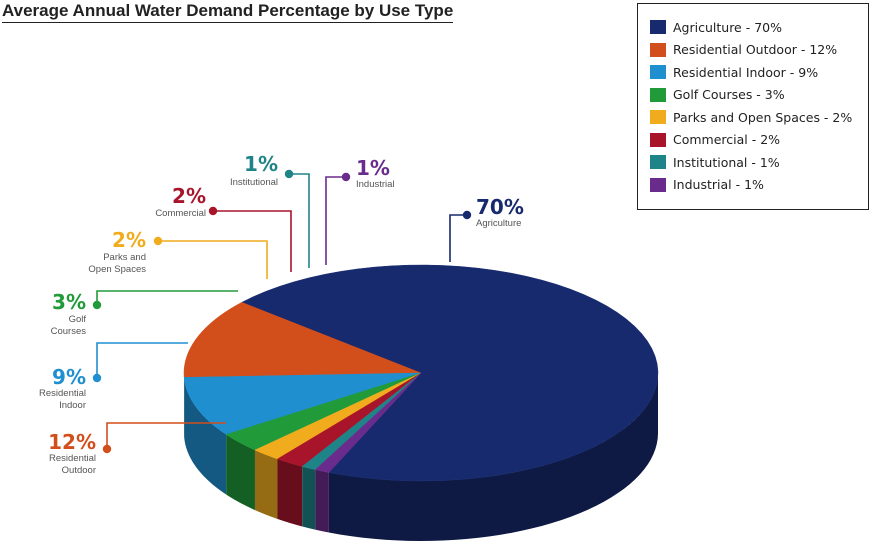  I want to click on callout-industrial: 1%Industrial, so click(360, 210).